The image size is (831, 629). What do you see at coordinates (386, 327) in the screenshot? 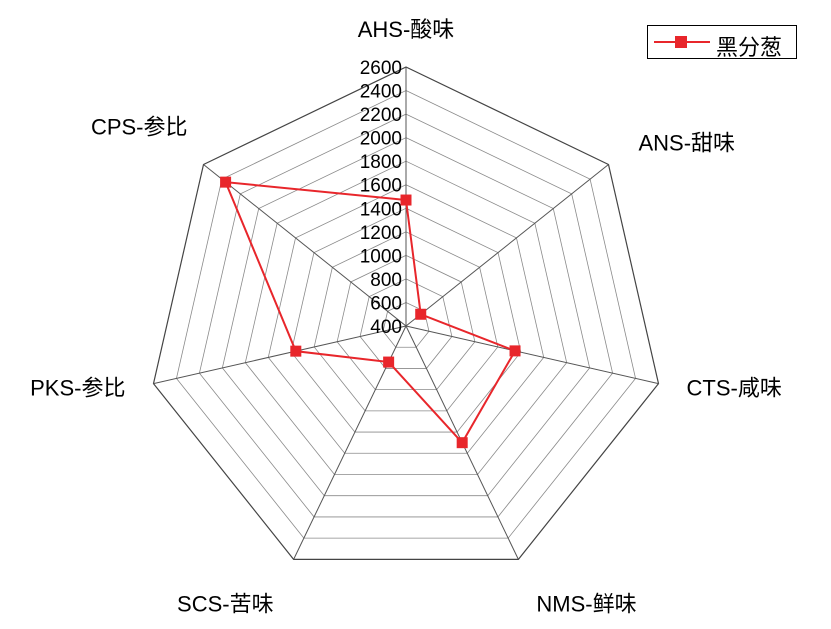
I see `tick-label: 400` at bounding box center [386, 327].